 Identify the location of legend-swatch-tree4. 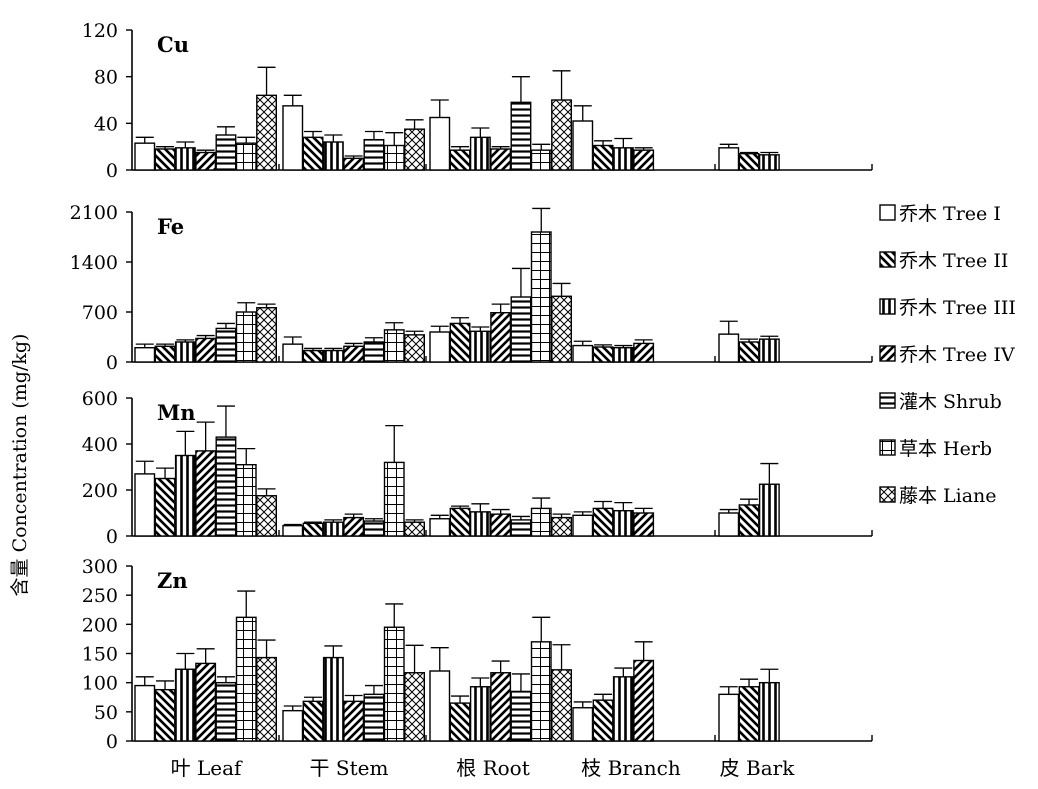
(887, 353).